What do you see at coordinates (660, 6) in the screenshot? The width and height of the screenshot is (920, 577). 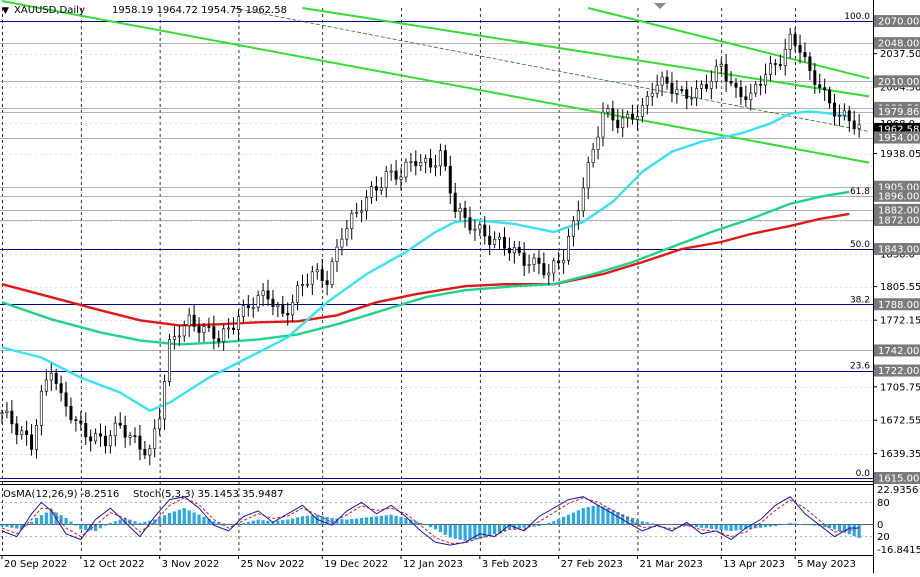 I see `shift-marker-icon` at bounding box center [660, 6].